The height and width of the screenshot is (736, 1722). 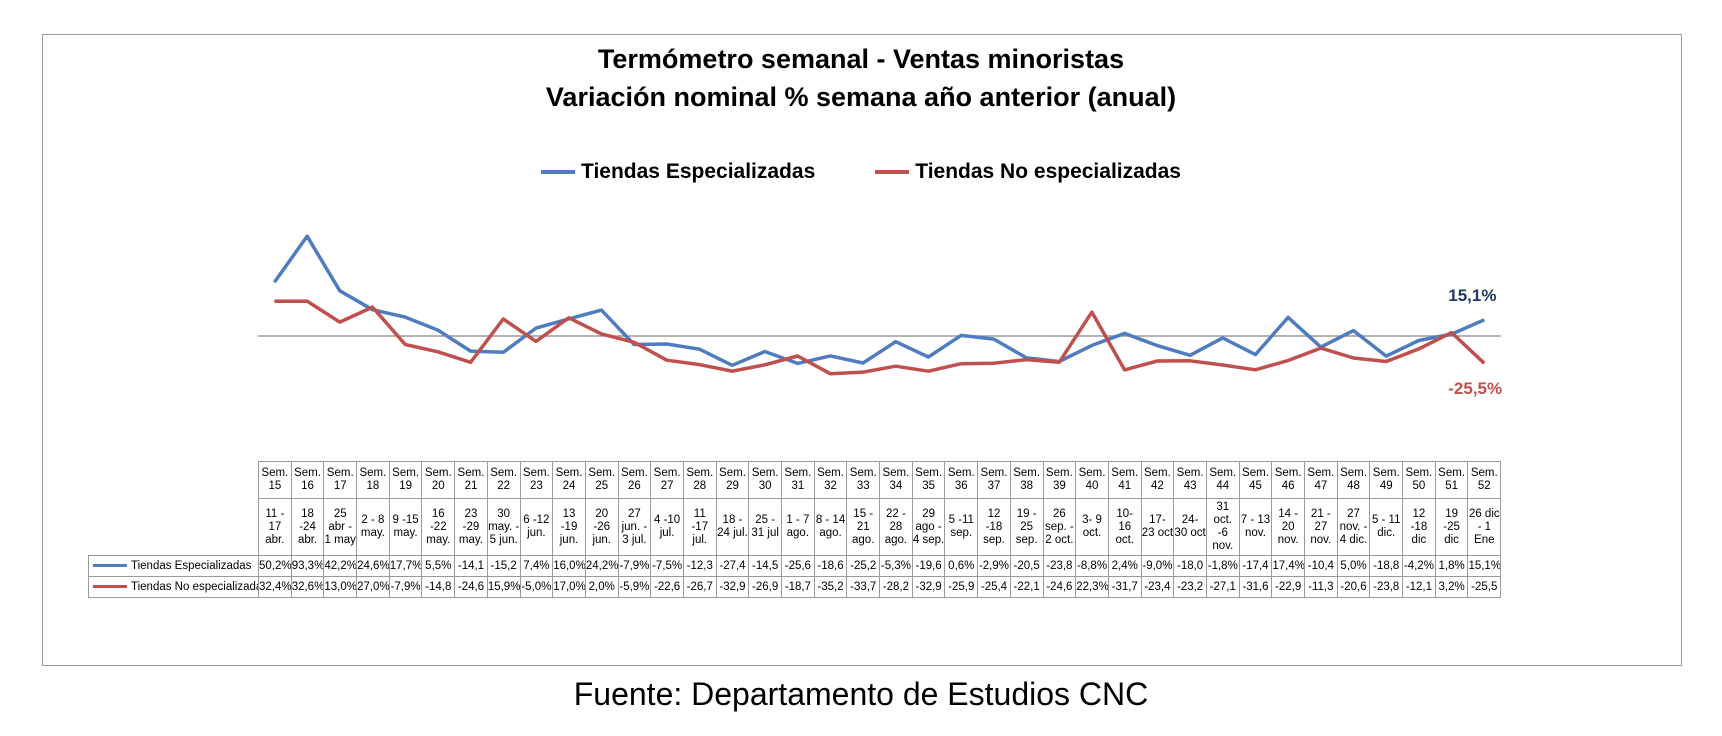 I want to click on legend-item-especializadas: Tiendas Especializadas, so click(x=678, y=172).